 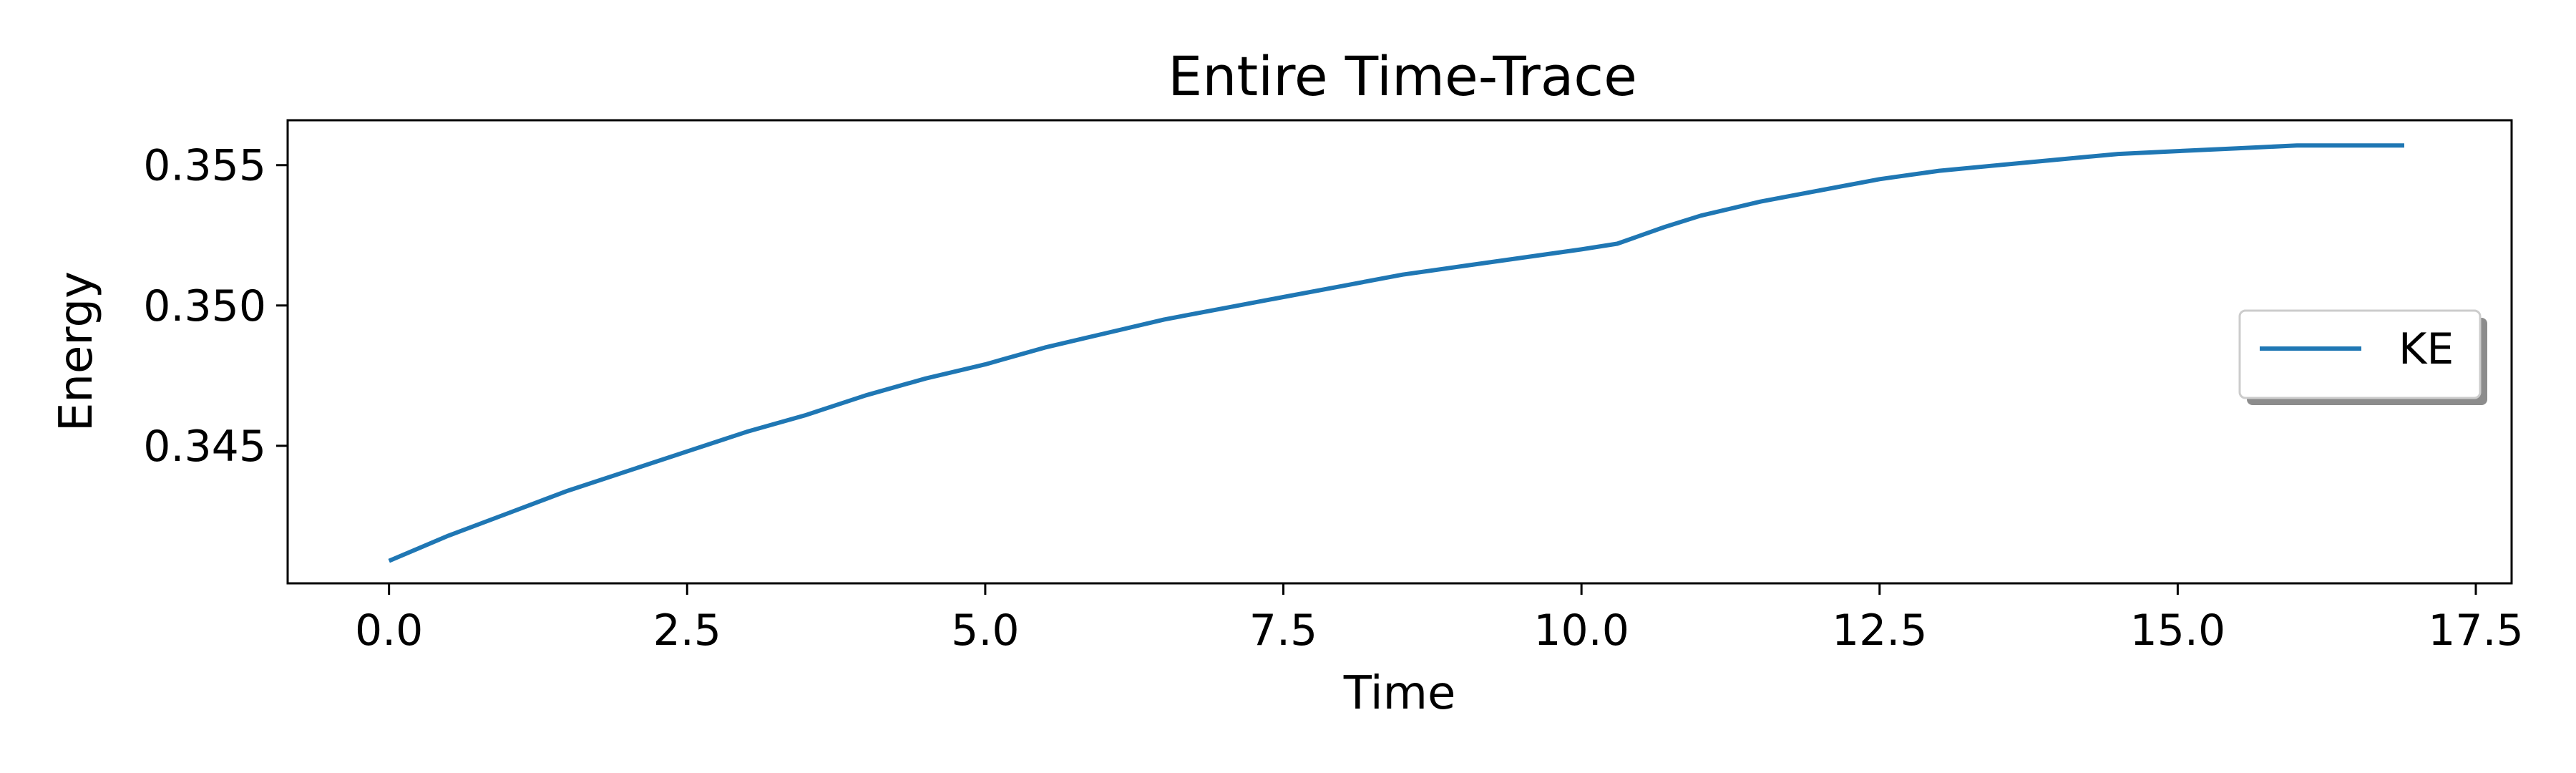 What do you see at coordinates (2426, 349) in the screenshot?
I see `legend-label-ke: KE` at bounding box center [2426, 349].